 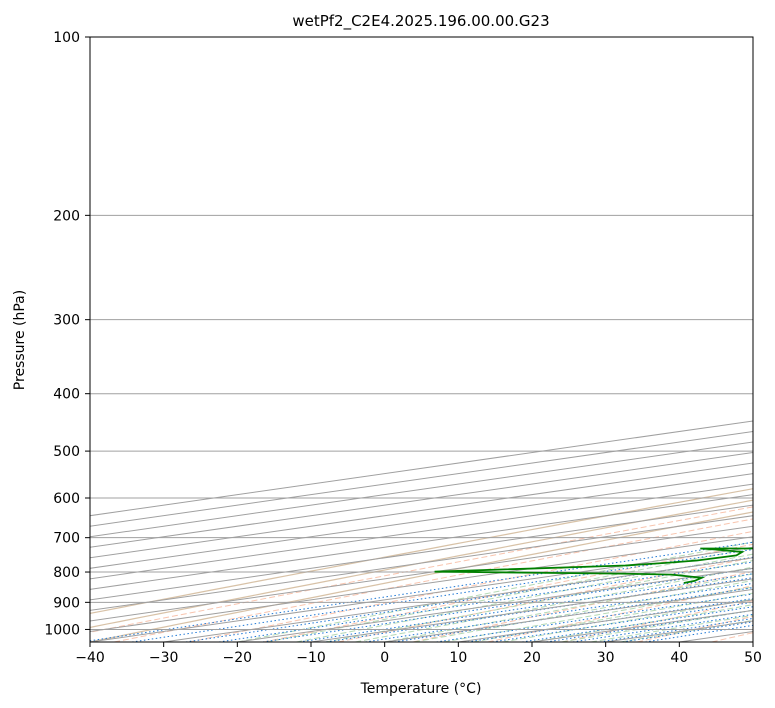 What do you see at coordinates (458, 658) in the screenshot?
I see `x-tick-label: 10` at bounding box center [458, 658].